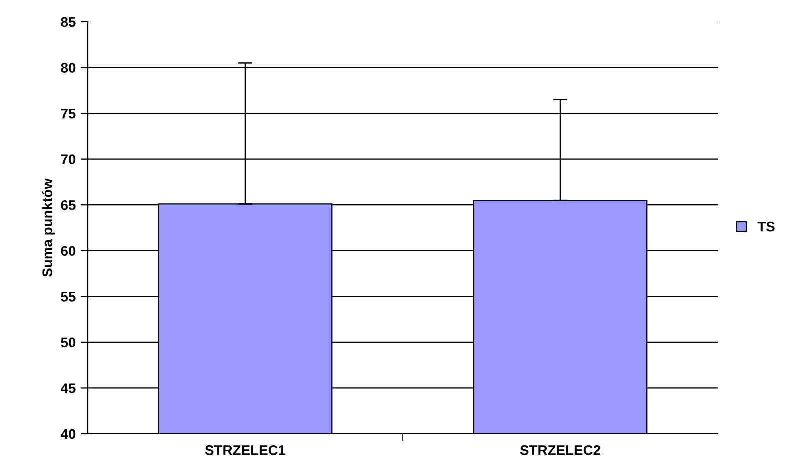 Image resolution: width=787 pixels, height=472 pixels. What do you see at coordinates (68, 114) in the screenshot?
I see `y-tick-label: 75` at bounding box center [68, 114].